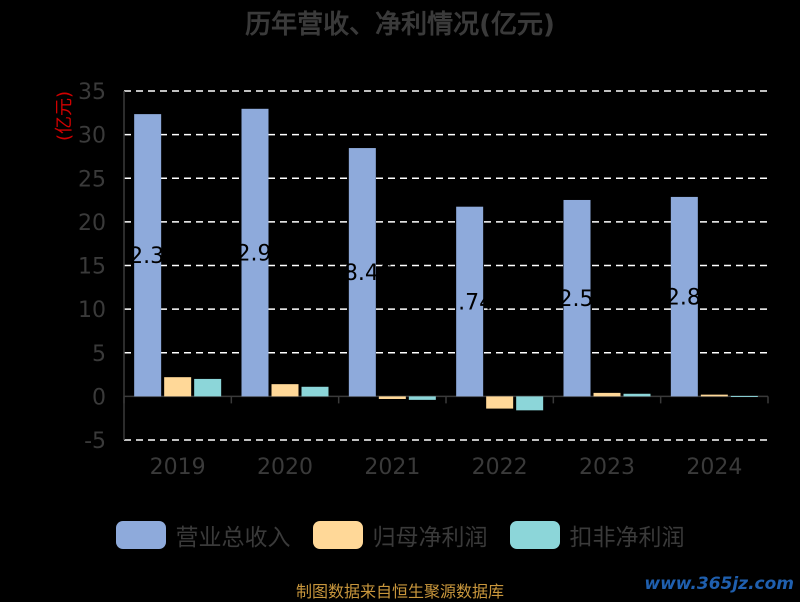 The height and width of the screenshot is (602, 800). I want to click on data-label-revenue-2019: 2.35, so click(153, 256).